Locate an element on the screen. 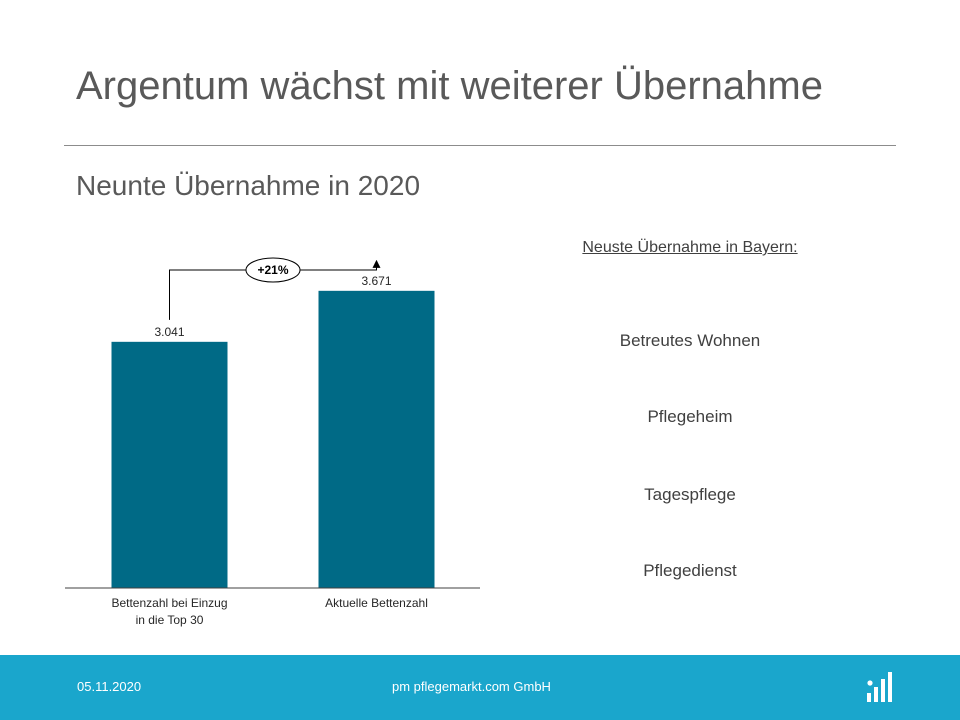 Image resolution: width=960 pixels, height=720 pixels. growth-badge is located at coordinates (273, 270).